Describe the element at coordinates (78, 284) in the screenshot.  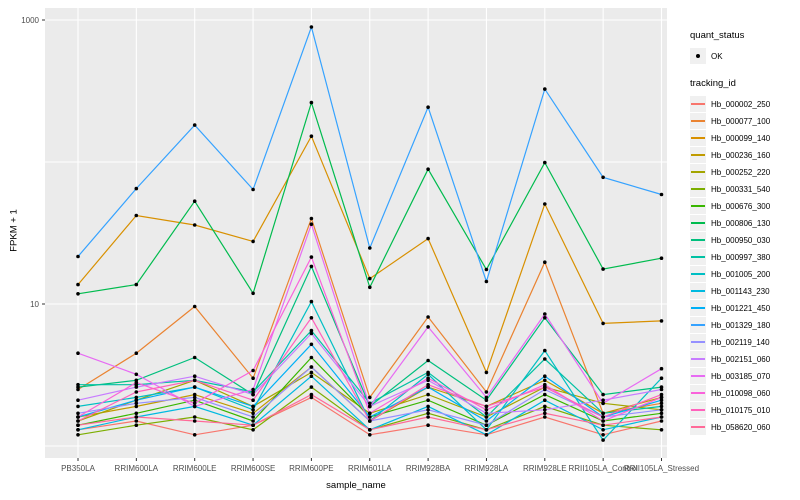
I see `point-Hb_000099_140-PB350LA` at that location.